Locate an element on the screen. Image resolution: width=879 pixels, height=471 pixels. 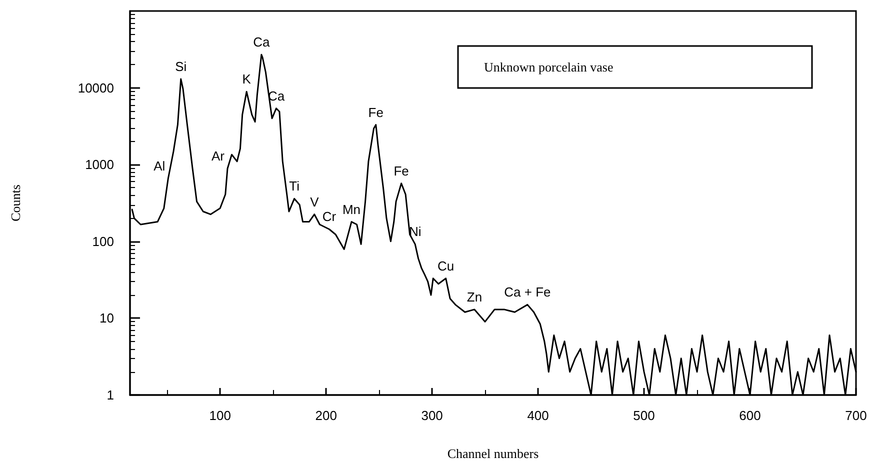
annotation: Ti is located at coordinates (294, 186).